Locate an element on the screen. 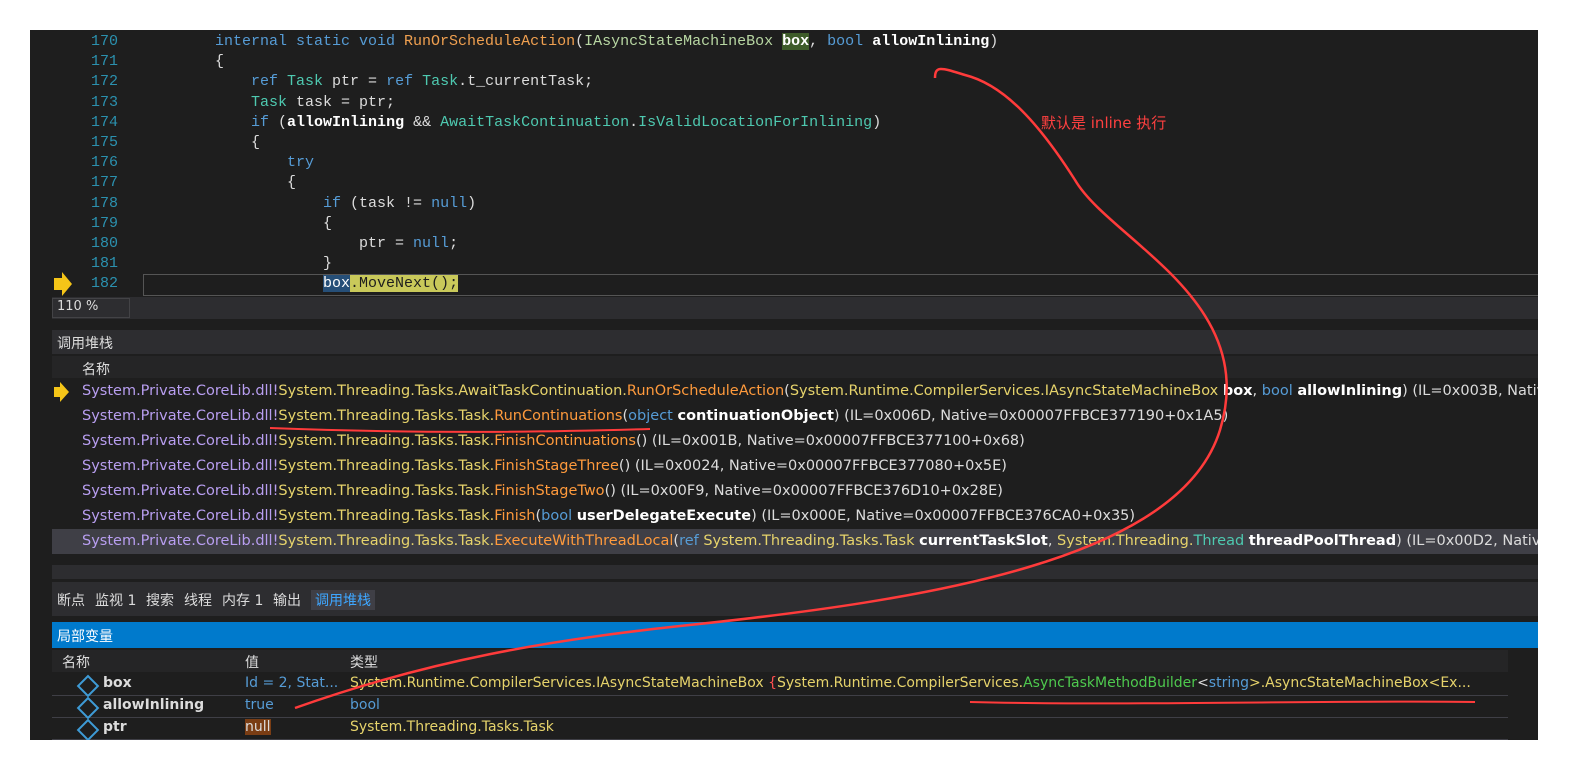  token: ptr = is located at coordinates (278, 243).